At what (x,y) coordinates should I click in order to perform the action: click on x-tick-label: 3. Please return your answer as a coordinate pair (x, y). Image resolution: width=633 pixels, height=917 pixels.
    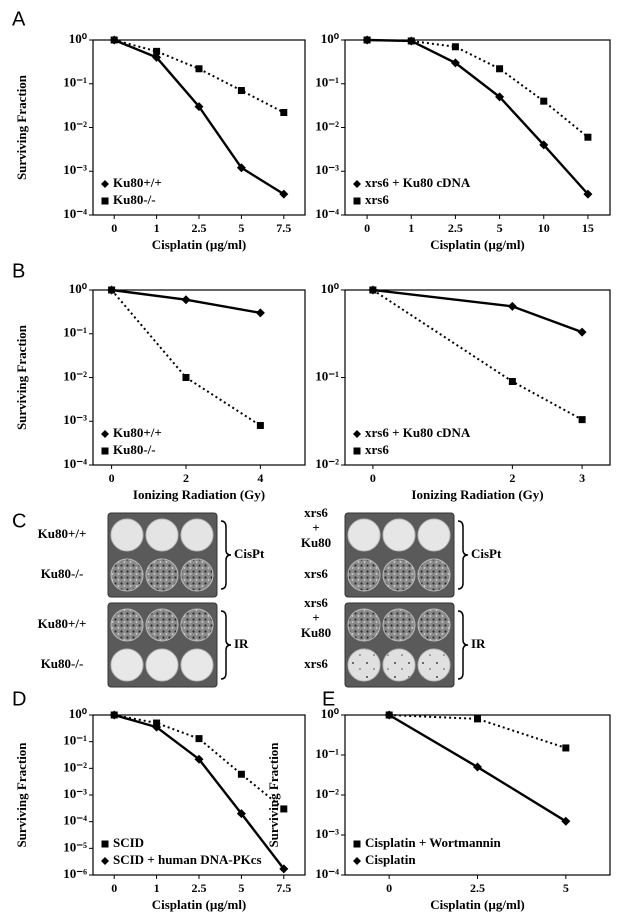
    Looking at the image, I should click on (582, 478).